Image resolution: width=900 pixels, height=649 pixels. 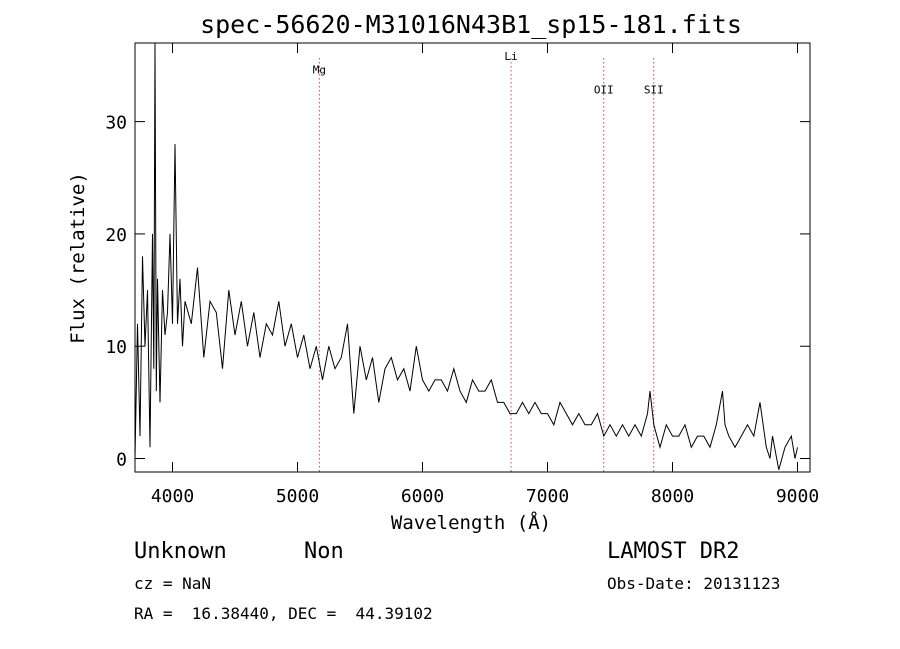 What do you see at coordinates (654, 90) in the screenshot?
I see `line-marker-label: SII` at bounding box center [654, 90].